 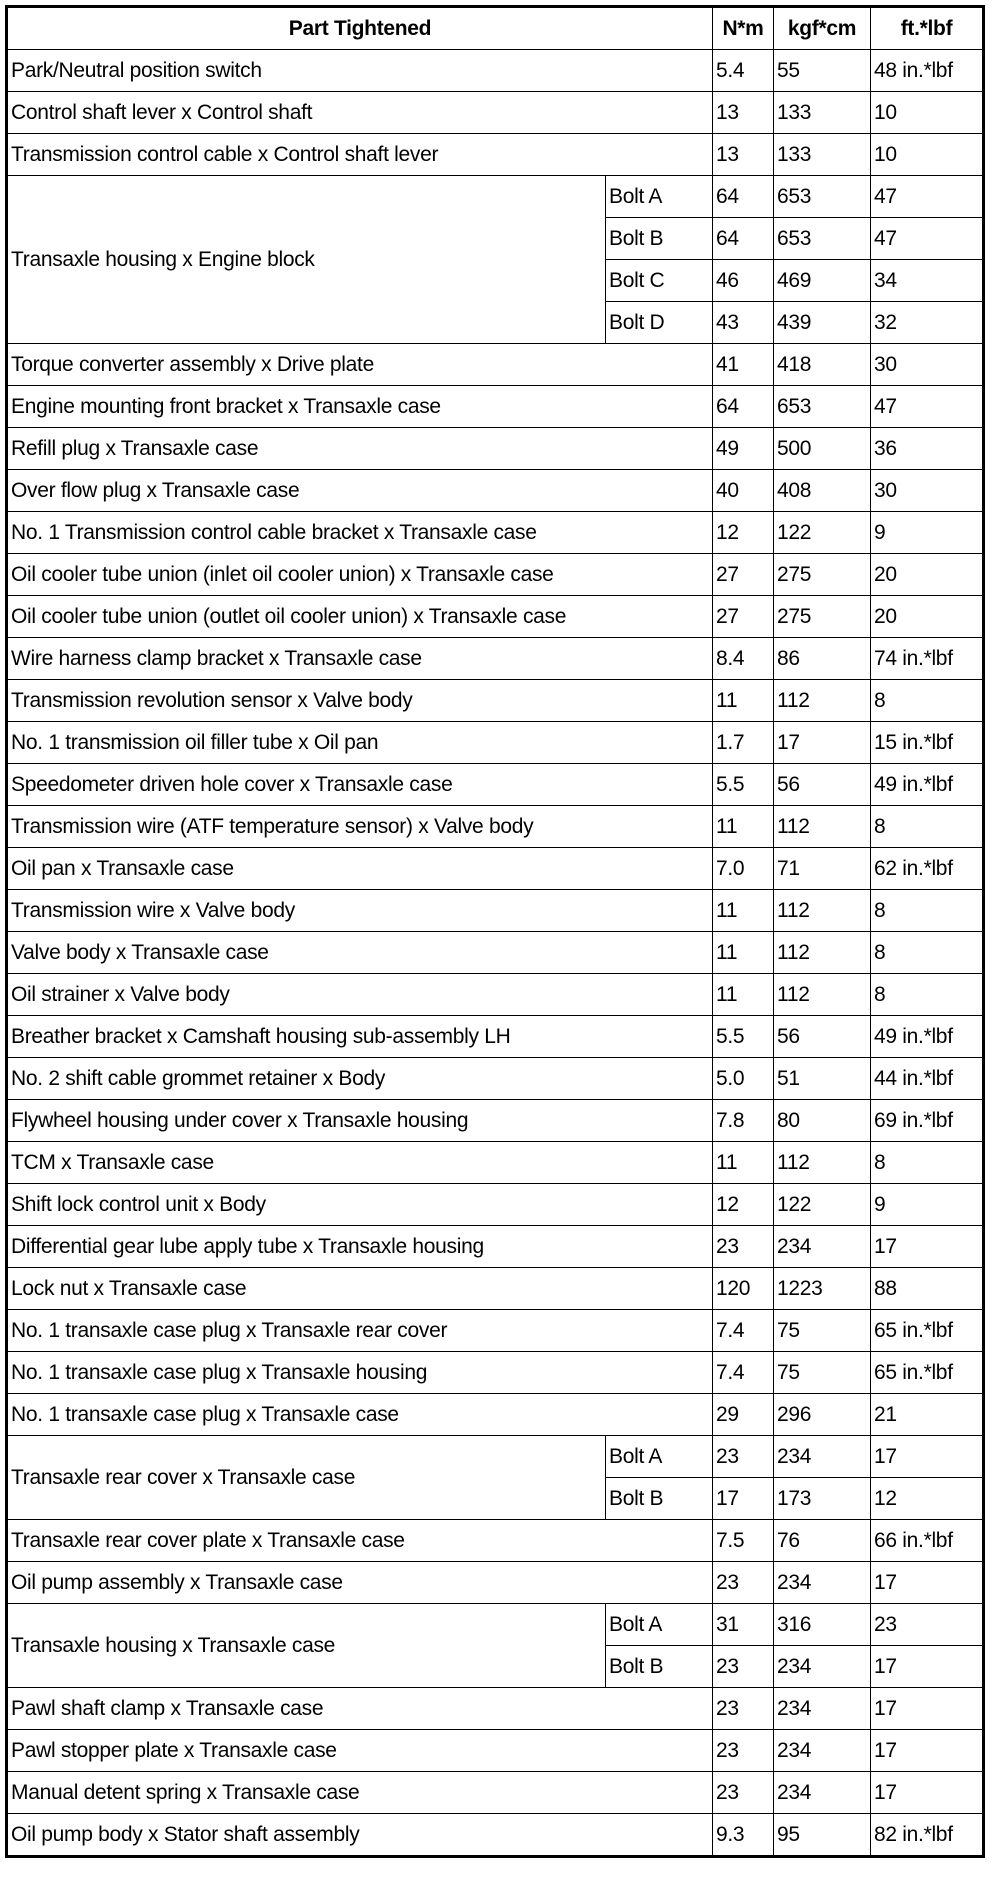 I want to click on torque-nm: 17, so click(x=743, y=1498).